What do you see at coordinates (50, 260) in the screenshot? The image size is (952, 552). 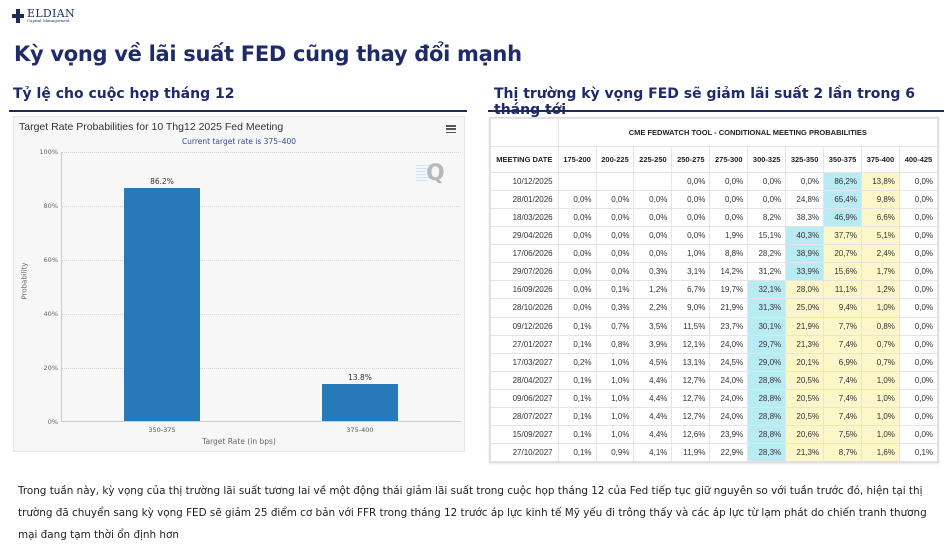 I see `y-tick: 60%` at bounding box center [50, 260].